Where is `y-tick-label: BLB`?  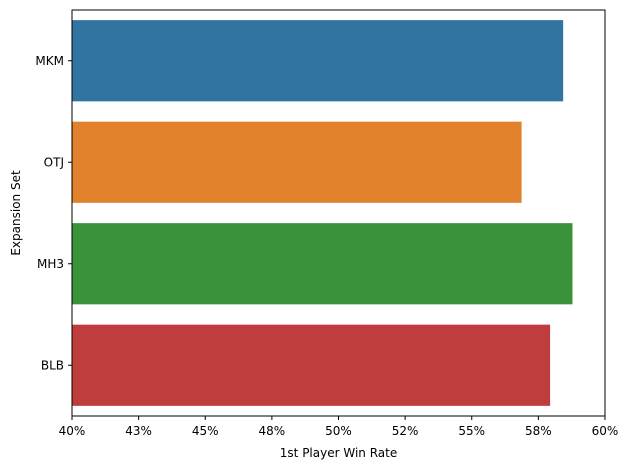 y-tick-label: BLB is located at coordinates (52, 365).